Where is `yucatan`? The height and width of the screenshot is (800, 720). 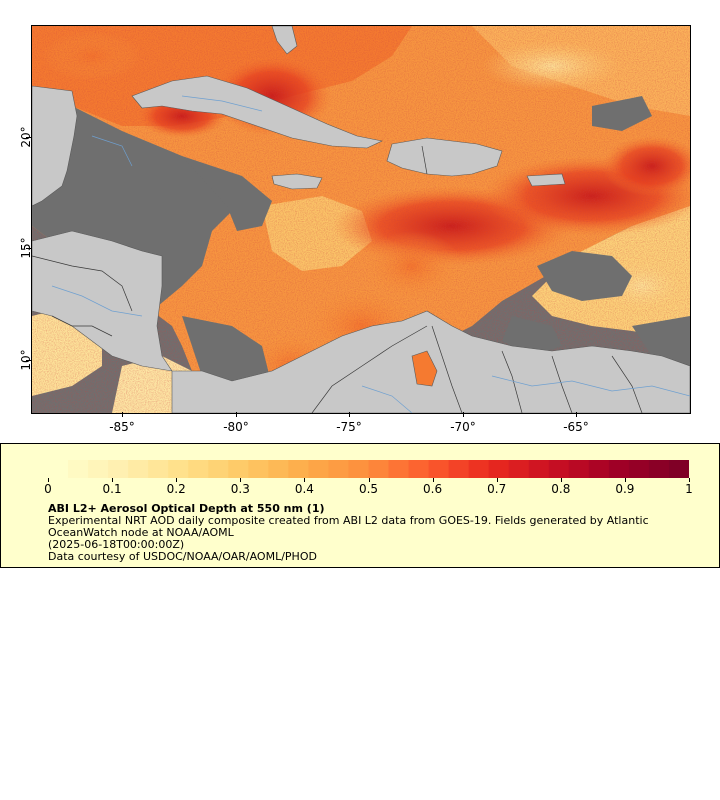 yucatan is located at coordinates (55, 146).